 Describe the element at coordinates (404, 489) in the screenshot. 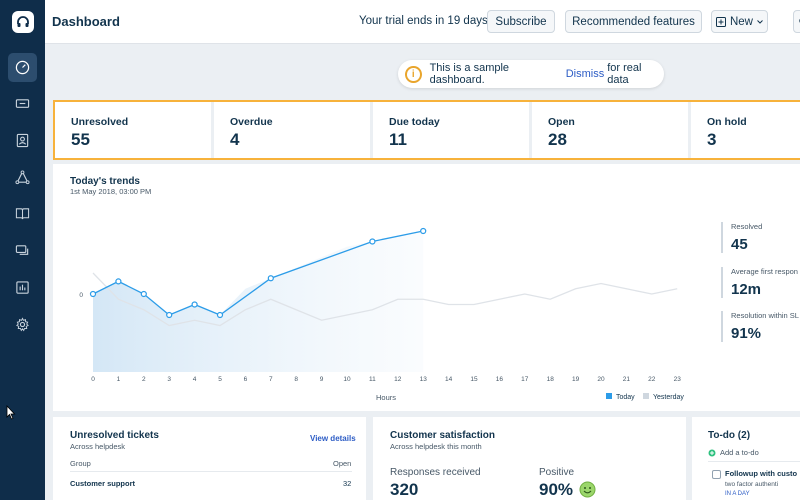

I see `responses-value: 320` at that location.